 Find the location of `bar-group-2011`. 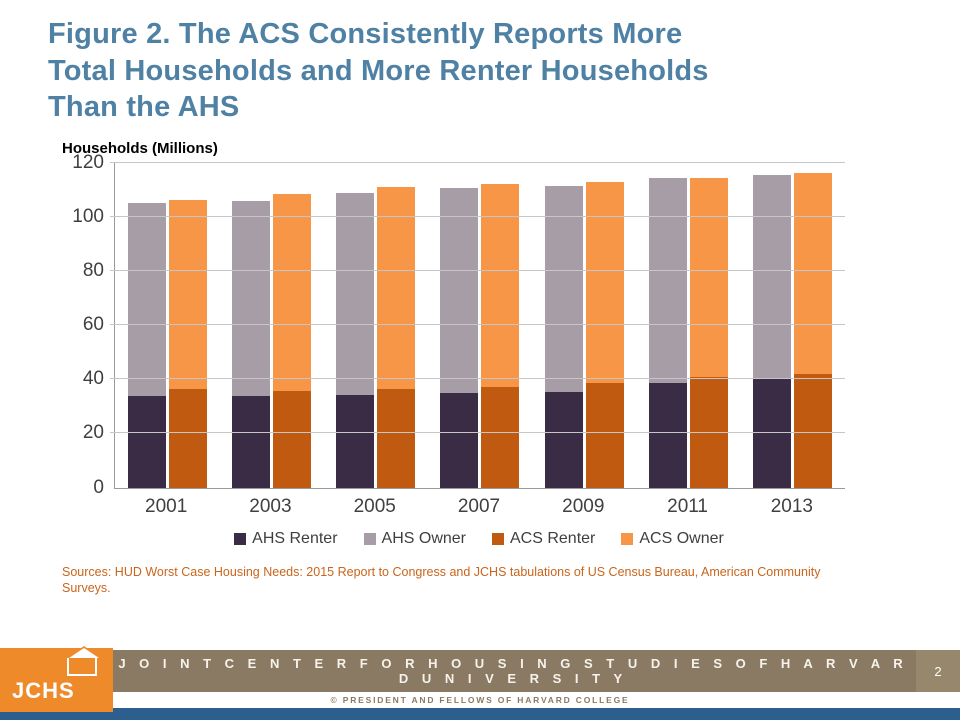

bar-group-2011 is located at coordinates (688, 325).